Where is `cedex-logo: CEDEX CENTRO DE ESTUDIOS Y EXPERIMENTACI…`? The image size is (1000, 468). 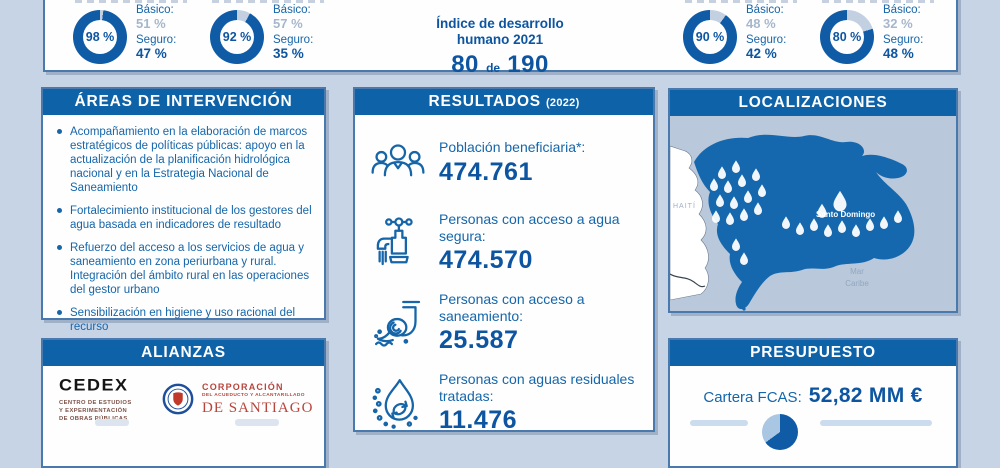
cedex-logo: CEDEX CENTRO DE ESTUDIOS Y EXPERIMENTACI… is located at coordinates (102, 399).